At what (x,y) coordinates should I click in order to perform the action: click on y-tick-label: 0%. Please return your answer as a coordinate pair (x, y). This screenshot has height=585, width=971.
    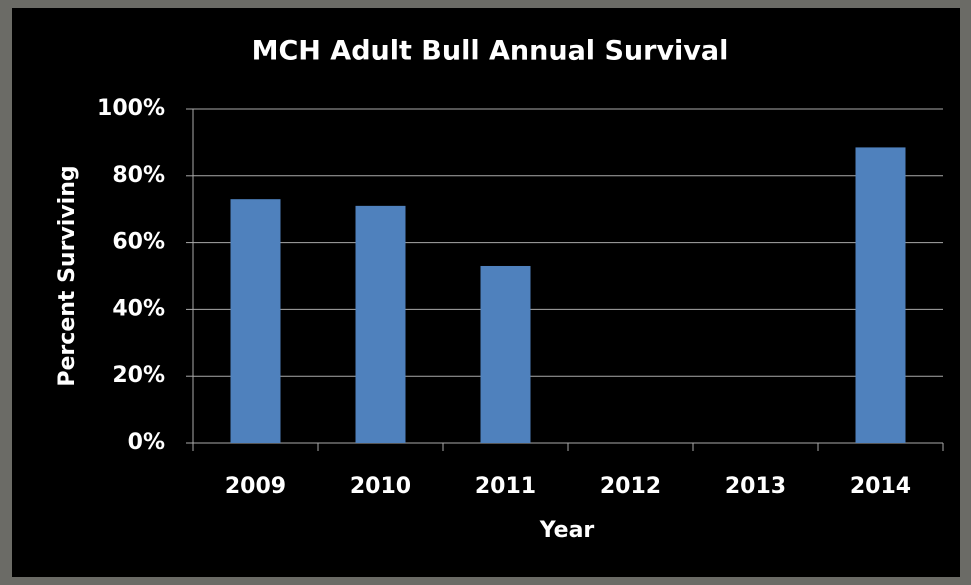
    Looking at the image, I should click on (146, 442).